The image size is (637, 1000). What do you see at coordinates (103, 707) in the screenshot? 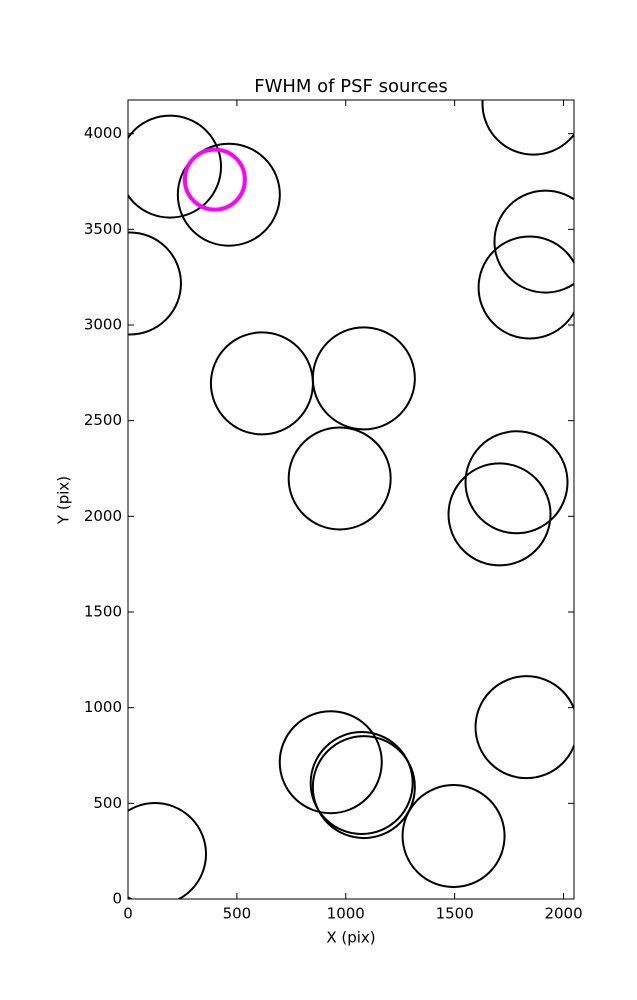
I see `y-tick-label: 1000` at bounding box center [103, 707].